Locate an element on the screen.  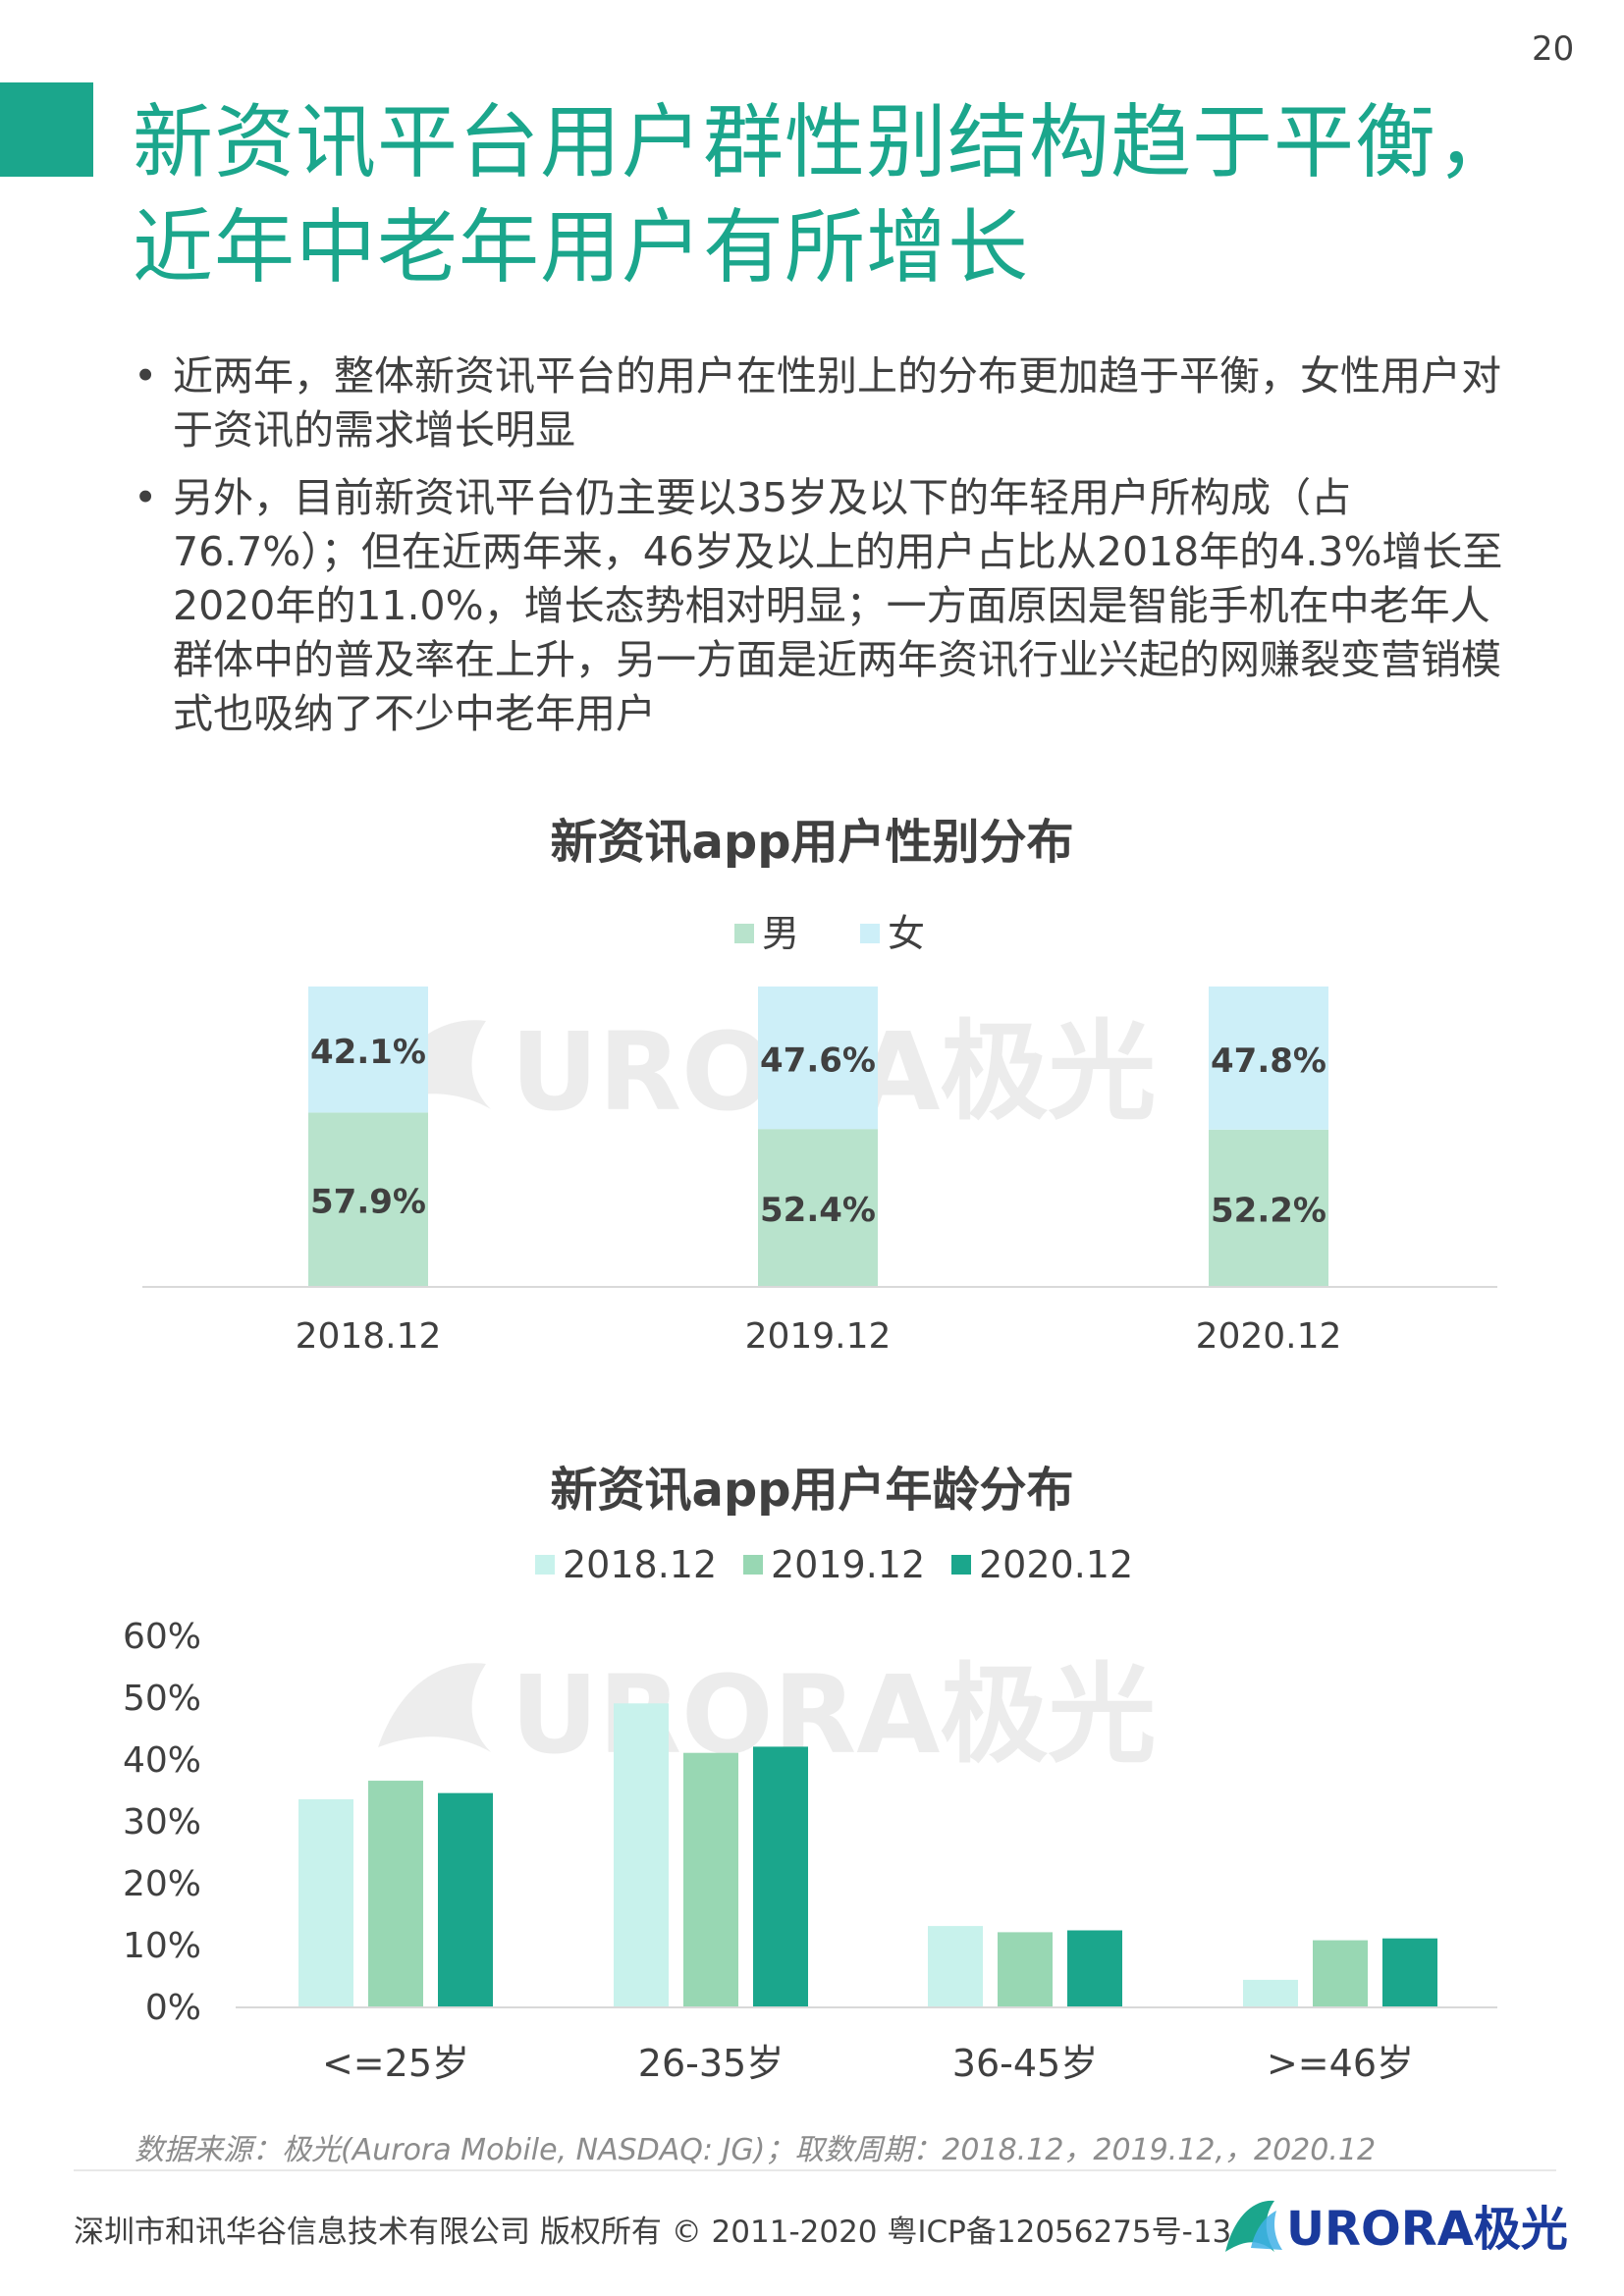
female-swatch is located at coordinates (870, 933).